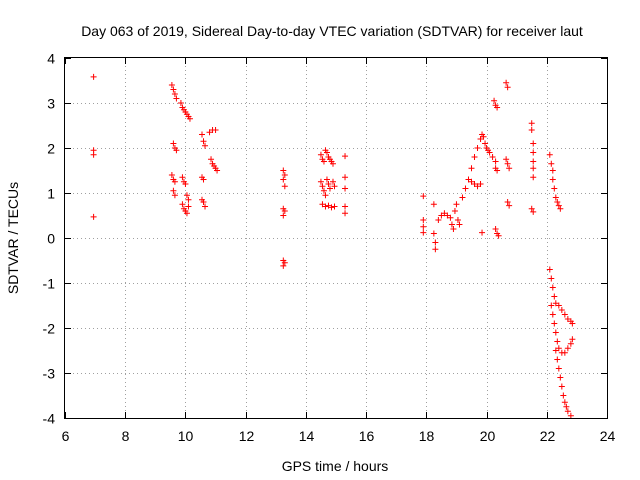 This screenshot has width=640, height=480. What do you see at coordinates (49, 419) in the screenshot?
I see `y-tick-label: -4` at bounding box center [49, 419].